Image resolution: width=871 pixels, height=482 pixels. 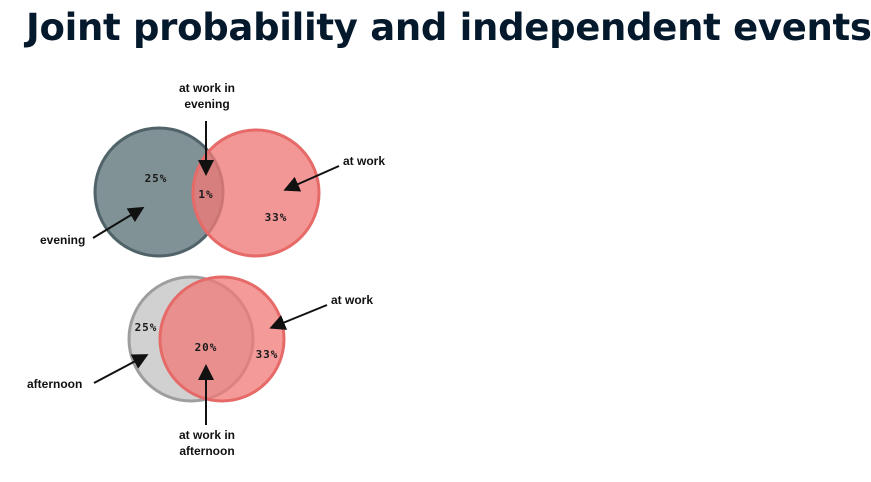 I want to click on arrow-evening, so click(x=118, y=222).